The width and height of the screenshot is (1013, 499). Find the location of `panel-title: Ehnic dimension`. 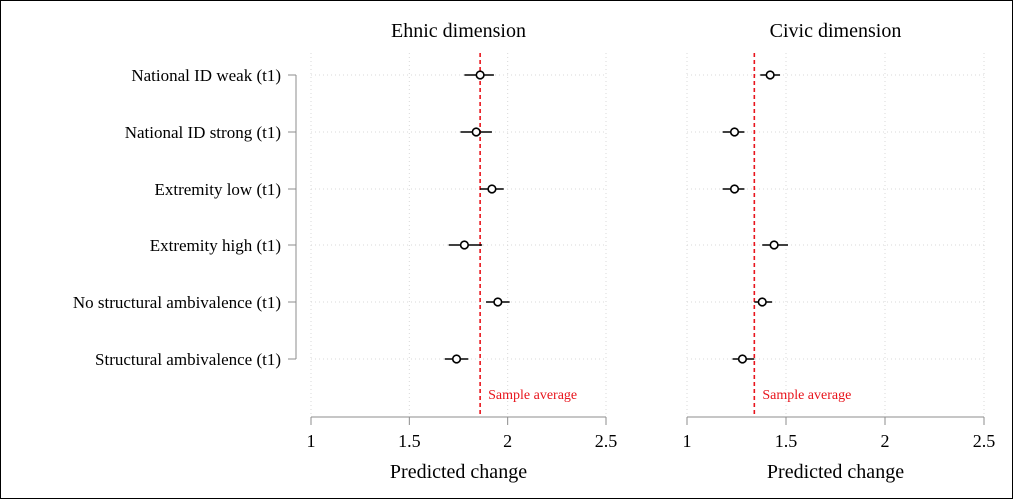

panel-title: Ehnic dimension is located at coordinates (458, 31).